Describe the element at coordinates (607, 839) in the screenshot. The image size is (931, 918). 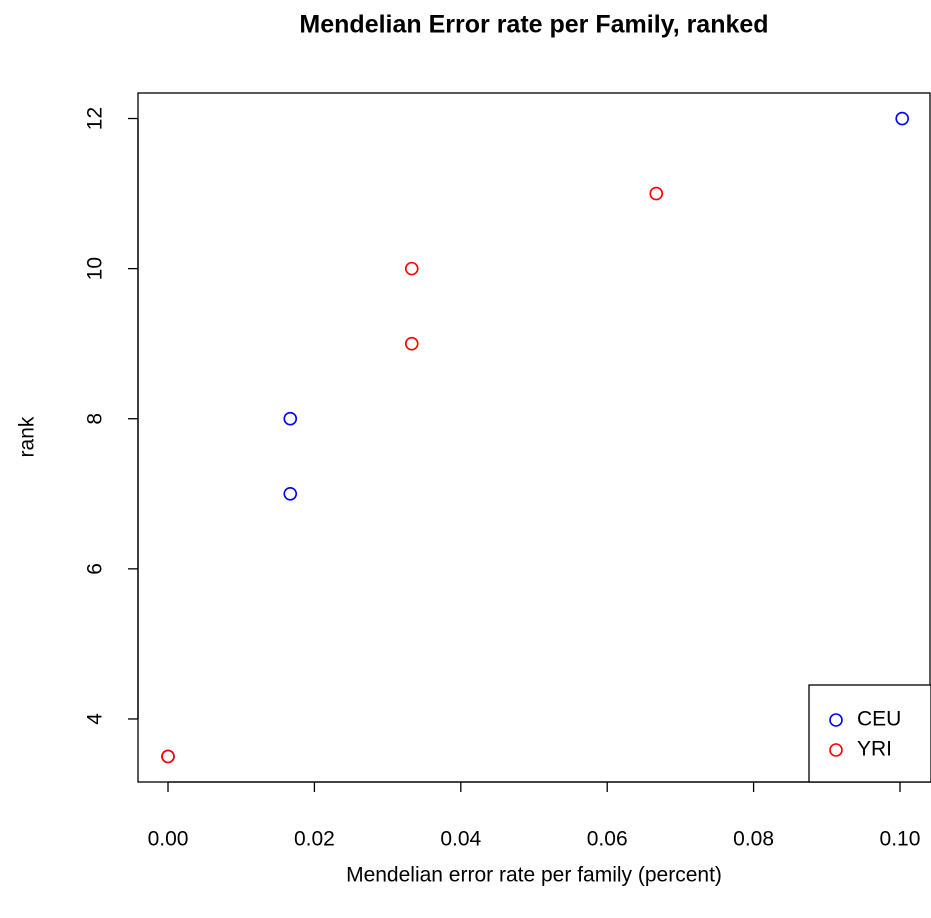
I see `x-tick-label: 0.06` at that location.